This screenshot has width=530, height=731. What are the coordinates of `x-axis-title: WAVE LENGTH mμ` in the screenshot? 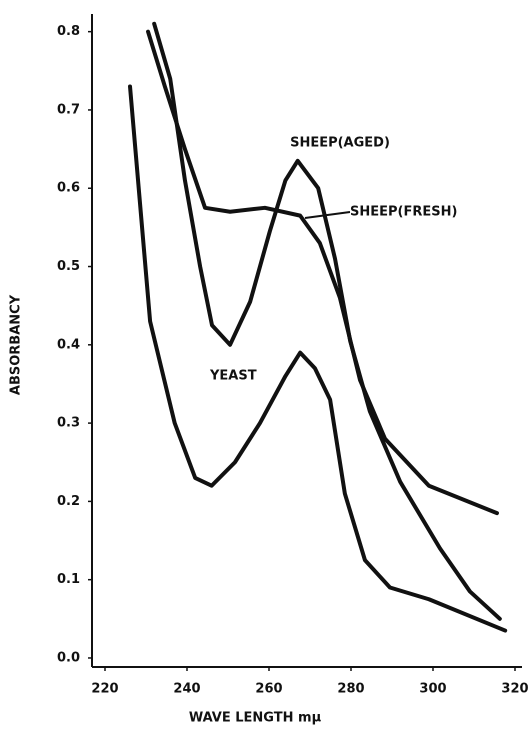 It's located at (255, 718).